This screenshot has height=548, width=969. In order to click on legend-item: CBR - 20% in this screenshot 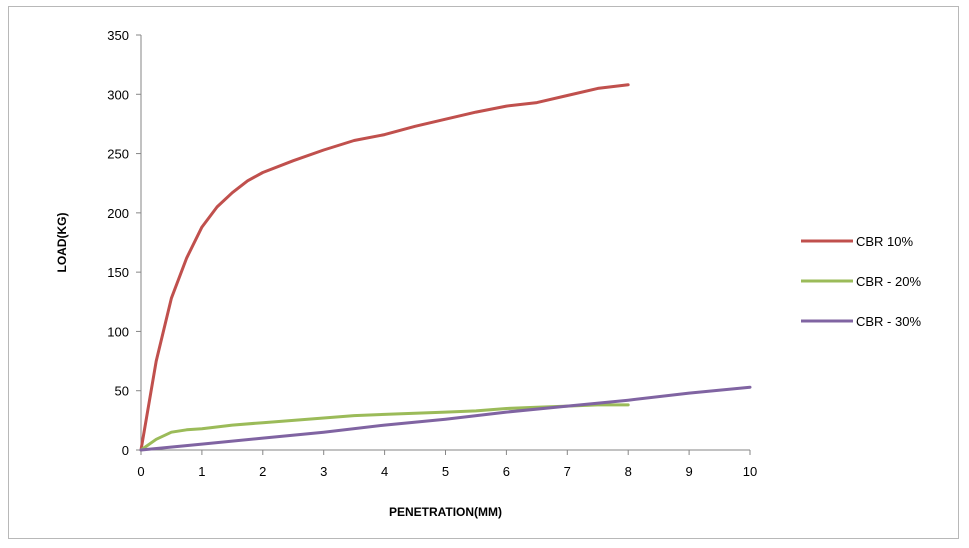, I will do `click(861, 281)`.